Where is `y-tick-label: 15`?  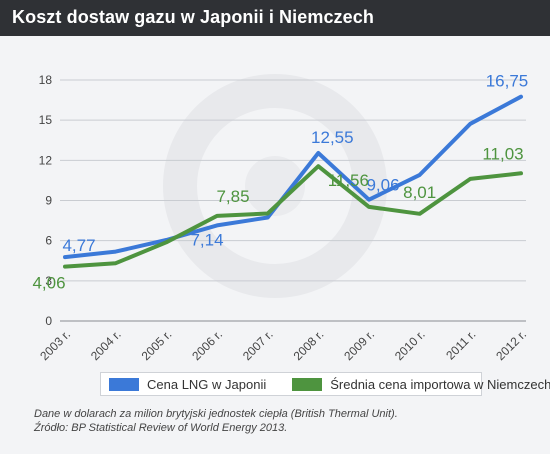 y-tick-label: 15 is located at coordinates (46, 120).